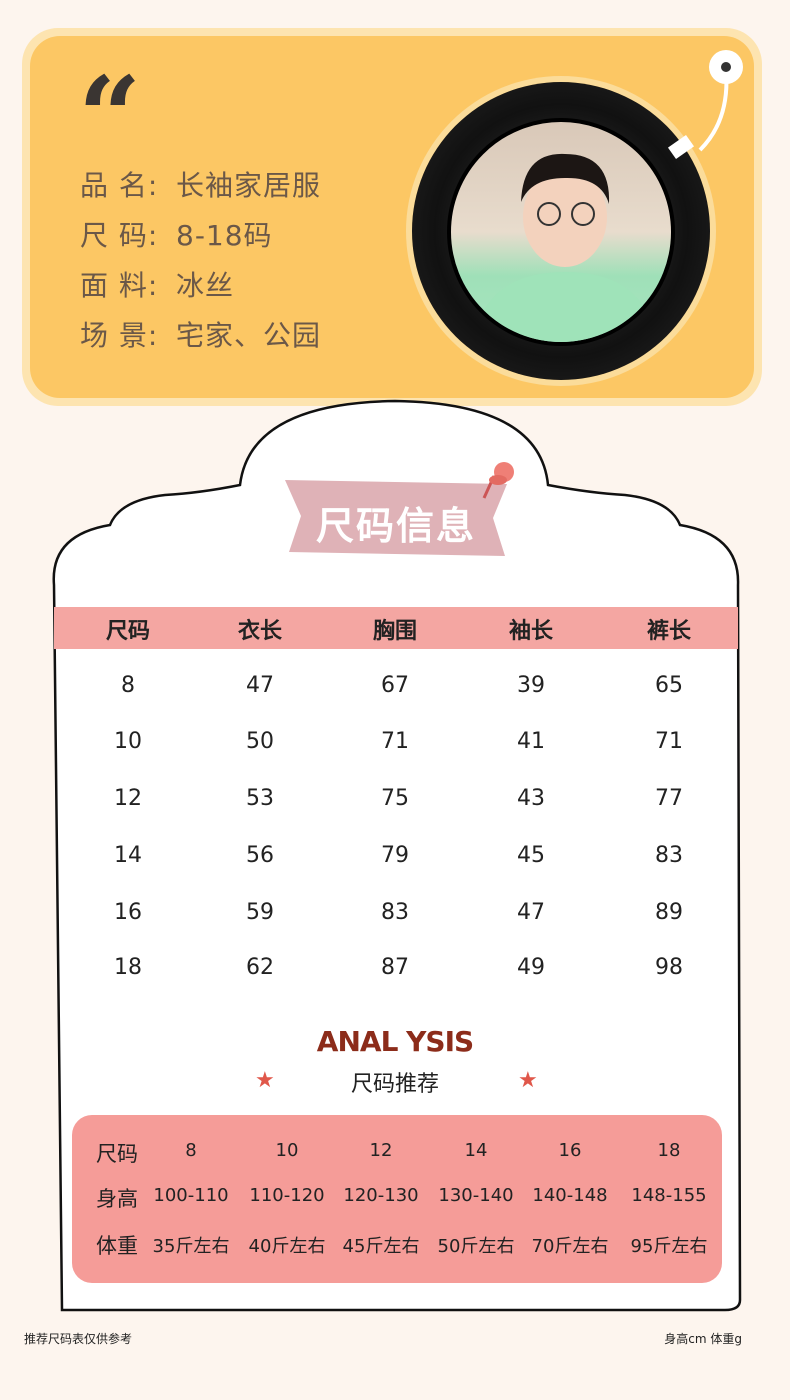 Image resolution: width=790 pixels, height=1400 pixels. Describe the element at coordinates (260, 912) in the screenshot. I see `size-table-cell: 59` at that location.